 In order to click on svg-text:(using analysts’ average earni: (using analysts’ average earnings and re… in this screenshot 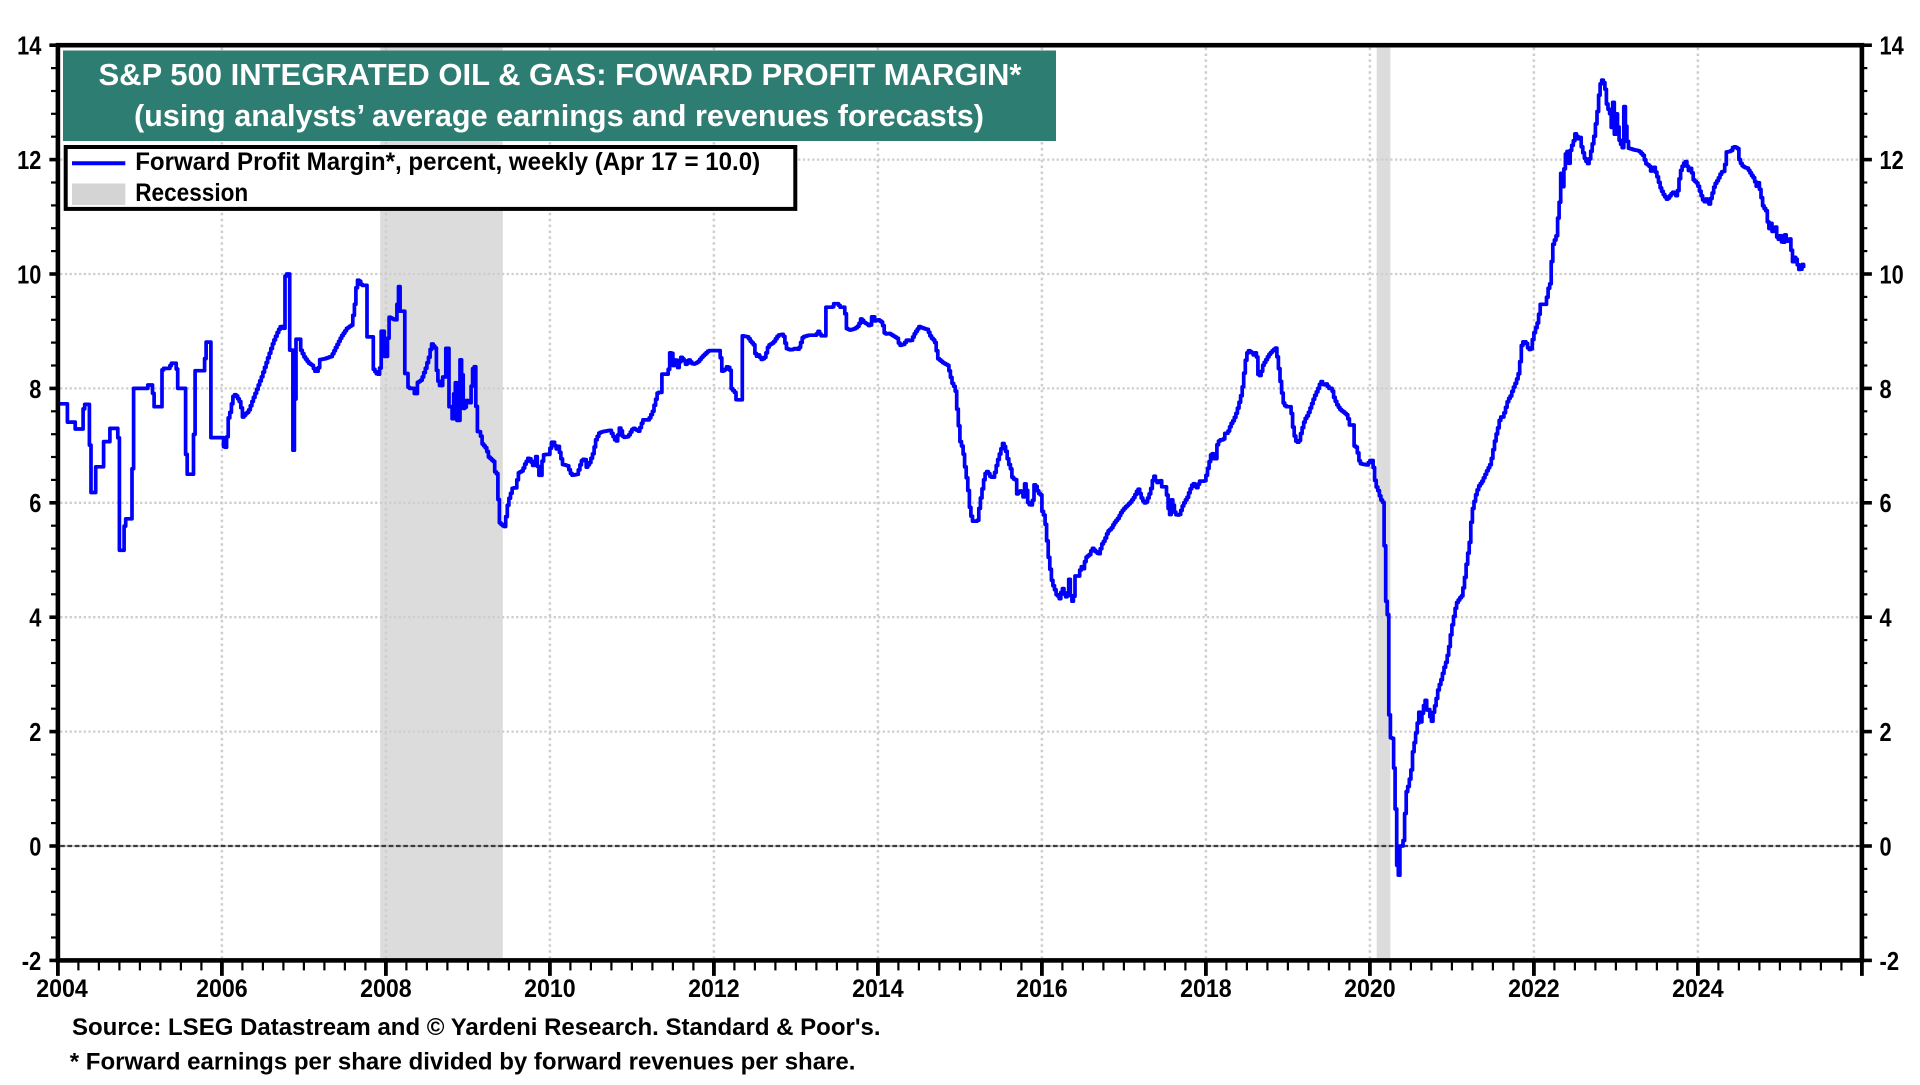, I will do `click(559, 115)`.